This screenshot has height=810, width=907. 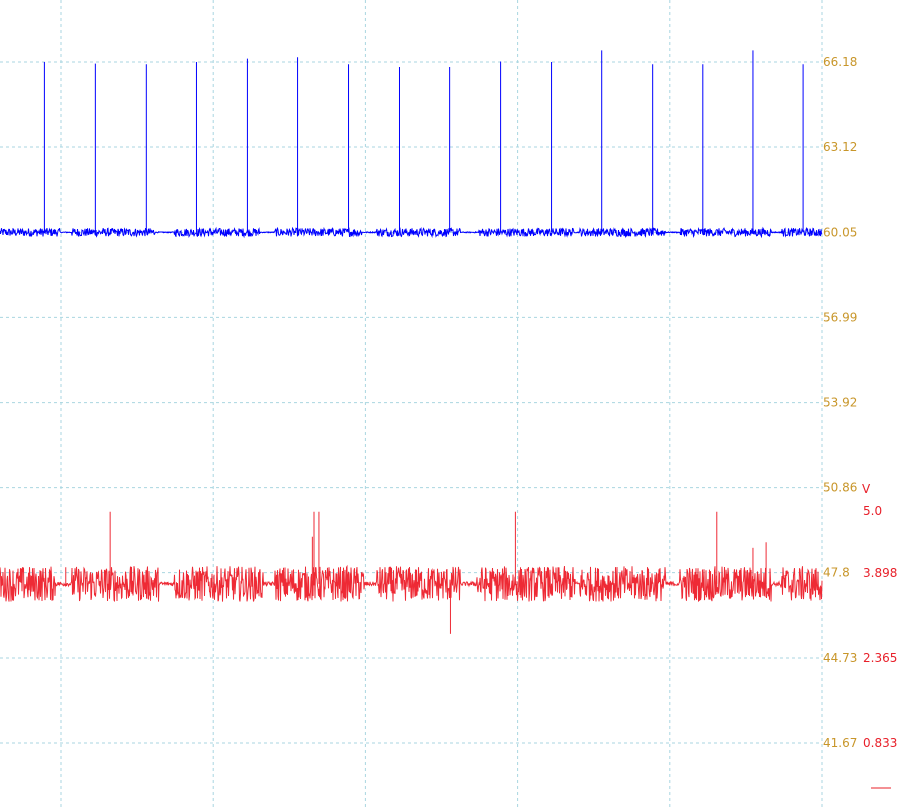 What do you see at coordinates (880, 627) in the screenshot?
I see `right-axis: 5.0 3.898 2.365 0.833` at bounding box center [880, 627].